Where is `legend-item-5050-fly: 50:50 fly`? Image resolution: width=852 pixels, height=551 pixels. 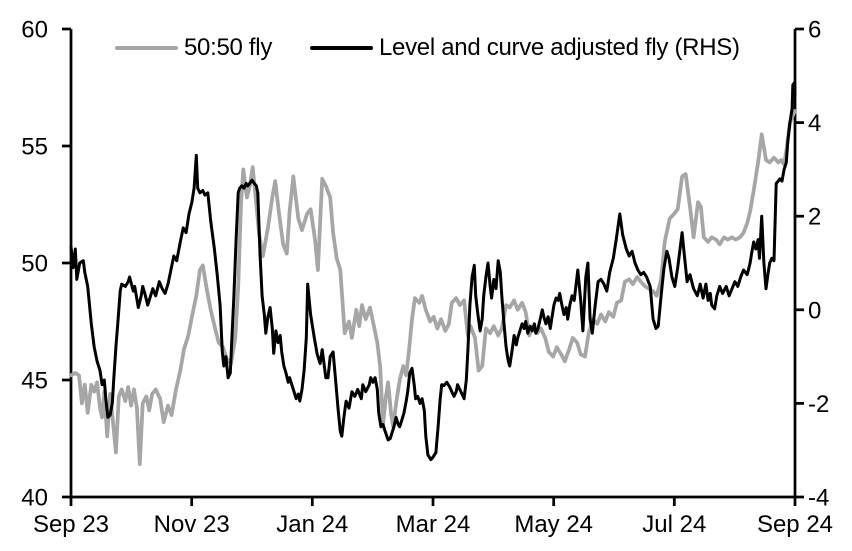 legend-item-5050-fly: 50:50 fly is located at coordinates (194, 47).